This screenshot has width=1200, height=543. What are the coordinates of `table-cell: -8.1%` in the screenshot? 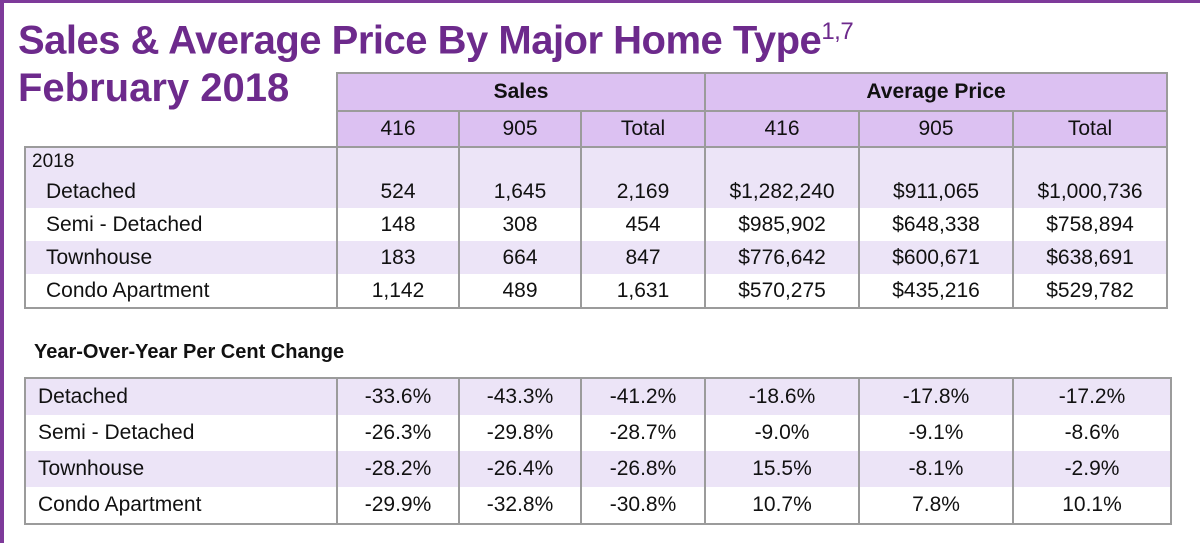 It's located at (936, 469).